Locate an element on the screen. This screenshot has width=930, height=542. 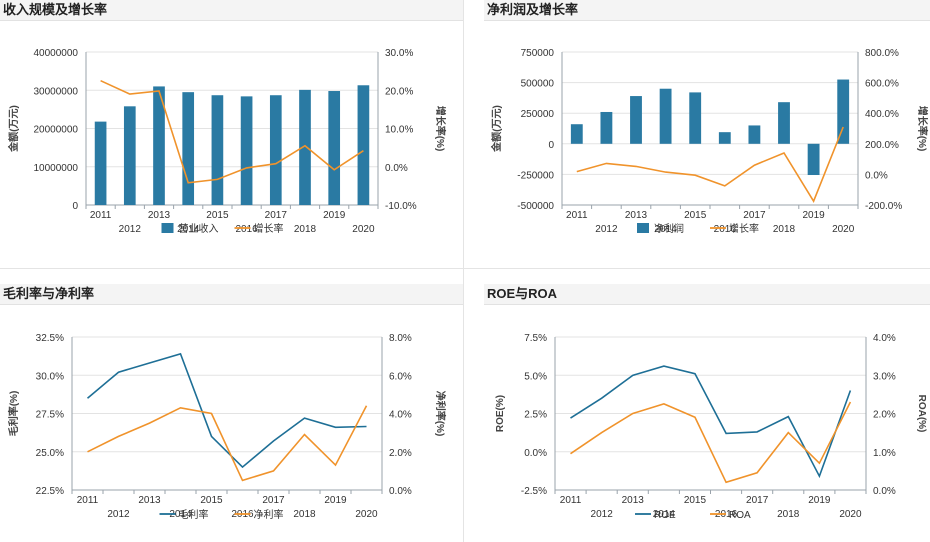
y-tick-label: 7.5% is located at coordinates (535, 338).